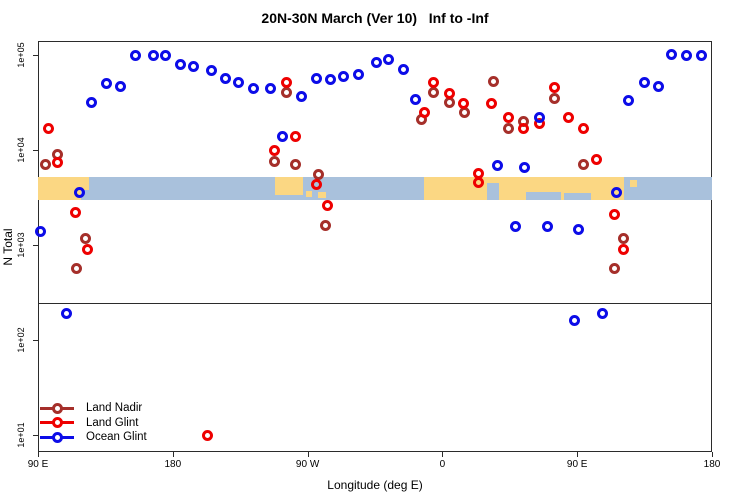 The image size is (750, 500). I want to click on y-tick-label: 1e+05, so click(21, 55).